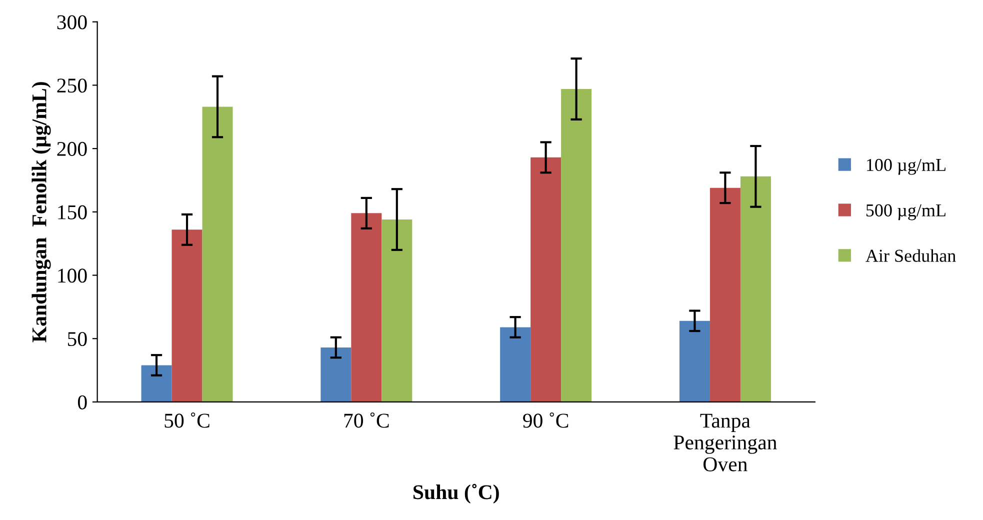 The width and height of the screenshot is (983, 520). What do you see at coordinates (72, 85) in the screenshot?
I see `y-tick-label: 250` at bounding box center [72, 85].